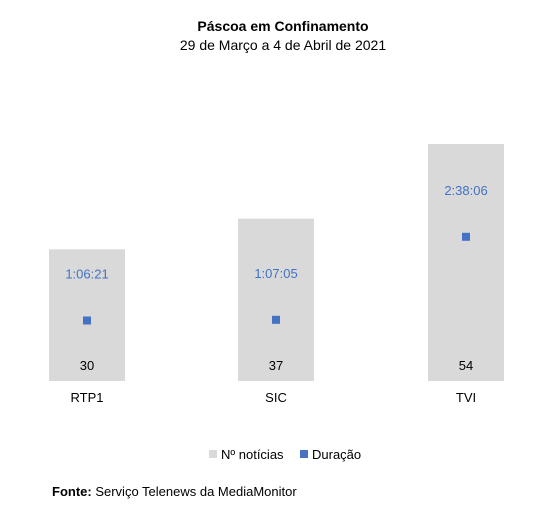 The image size is (559, 519). I want to click on source-text: Serviço Telenews da MediaMonitor, so click(194, 491).